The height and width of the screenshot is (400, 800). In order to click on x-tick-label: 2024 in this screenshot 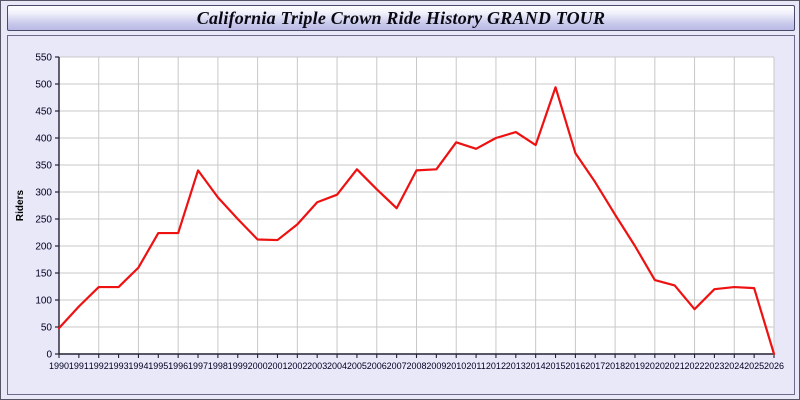, I will do `click(734, 366)`.